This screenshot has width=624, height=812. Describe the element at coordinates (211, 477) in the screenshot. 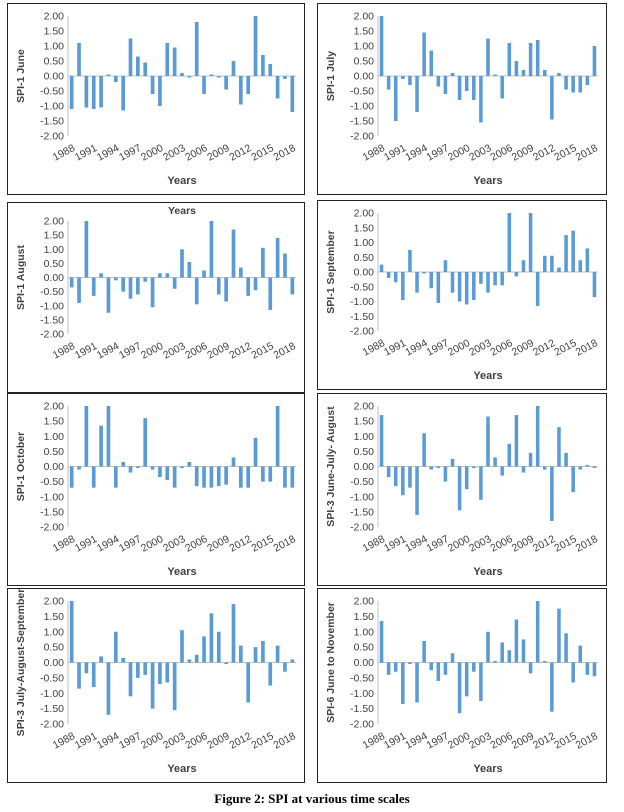

I see `bar-2007` at that location.